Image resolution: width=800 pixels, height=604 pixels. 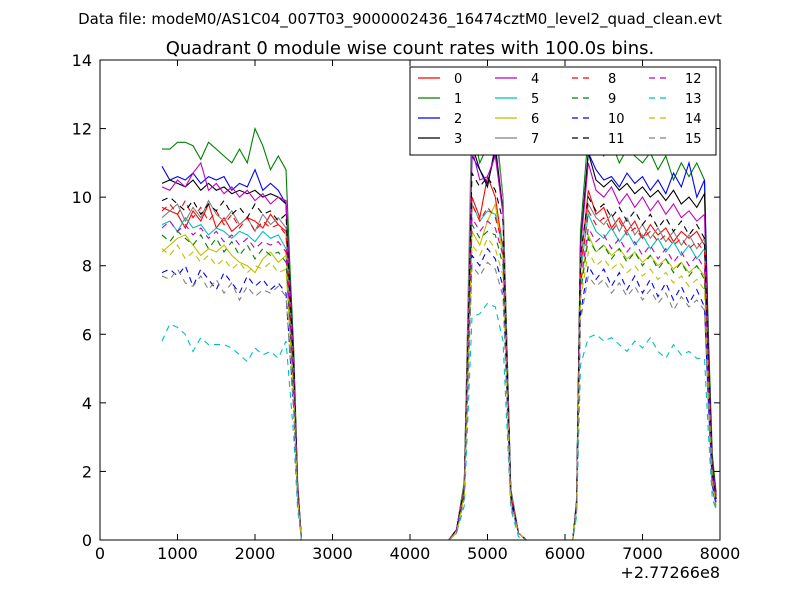 What do you see at coordinates (87, 471) in the screenshot?
I see `y-tick-label: 2` at bounding box center [87, 471].